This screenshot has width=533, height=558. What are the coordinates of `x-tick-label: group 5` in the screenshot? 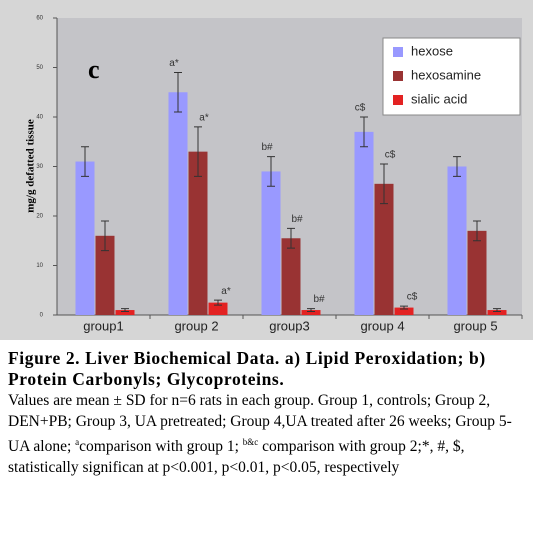 It's located at (475, 325).